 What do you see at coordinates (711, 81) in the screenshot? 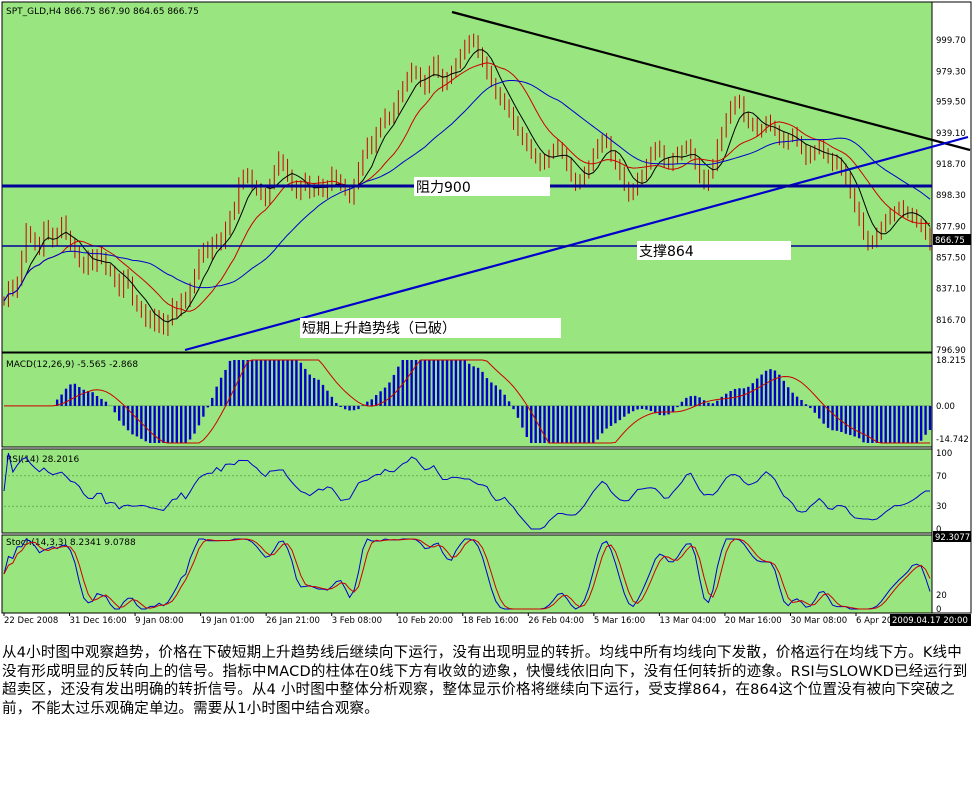
I see `resistance-trendline` at bounding box center [711, 81].